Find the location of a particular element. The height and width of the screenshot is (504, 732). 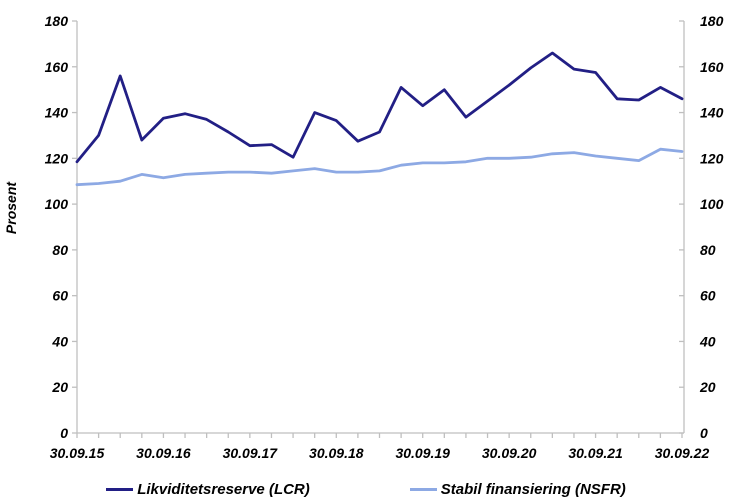

x-tick-label: 30.09.19 is located at coordinates (422, 453).